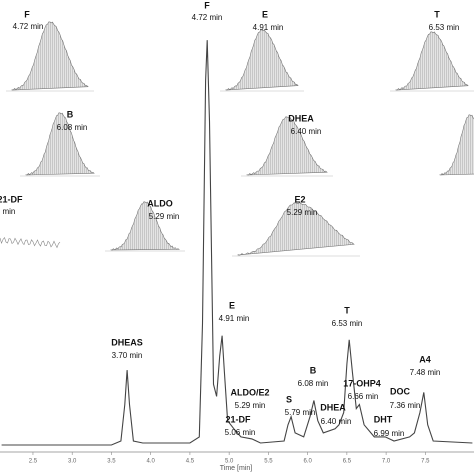 The image size is (474, 474). Describe the element at coordinates (190, 462) in the screenshot. I see `x-tick-label: 4.5` at that location.